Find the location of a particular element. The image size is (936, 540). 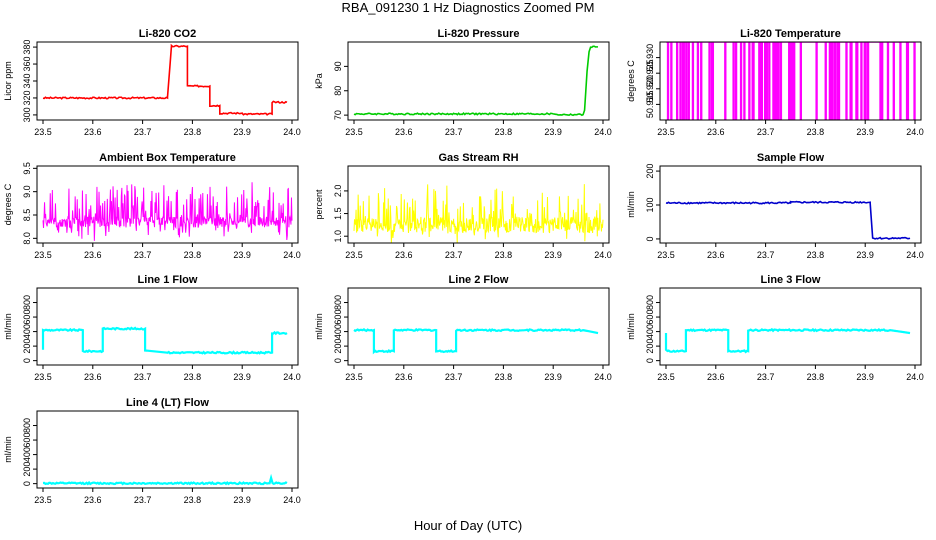

x-tick-label-ambient: 23.6 is located at coordinates (93, 255).